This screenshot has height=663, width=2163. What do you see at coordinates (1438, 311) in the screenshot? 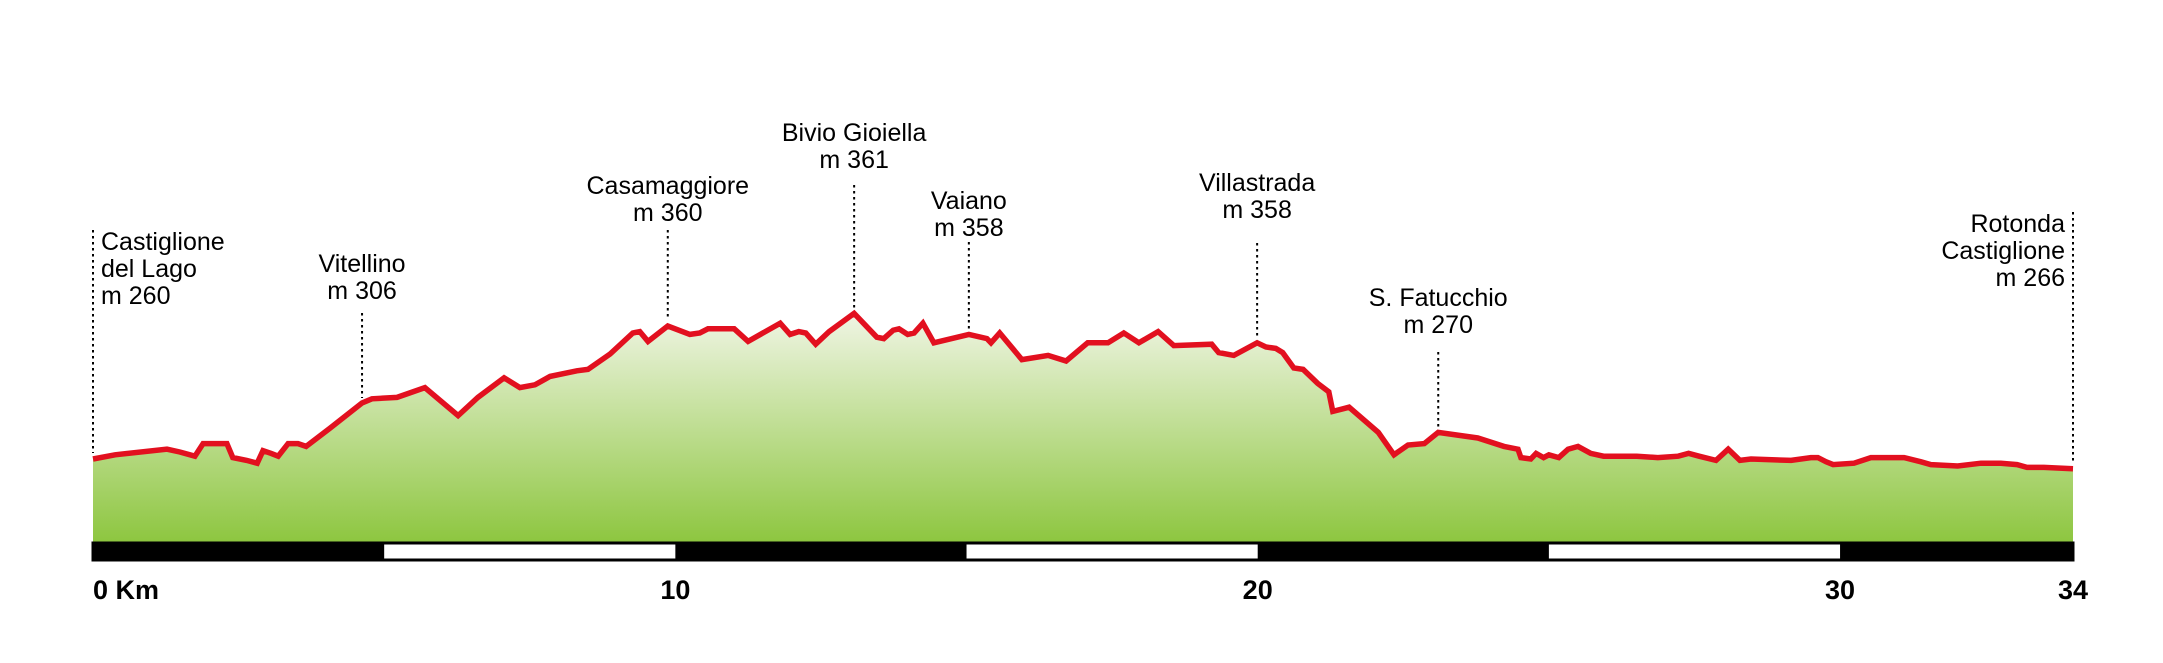
I see `waypoint-label: S. Fatucchio m 270` at bounding box center [1438, 311].